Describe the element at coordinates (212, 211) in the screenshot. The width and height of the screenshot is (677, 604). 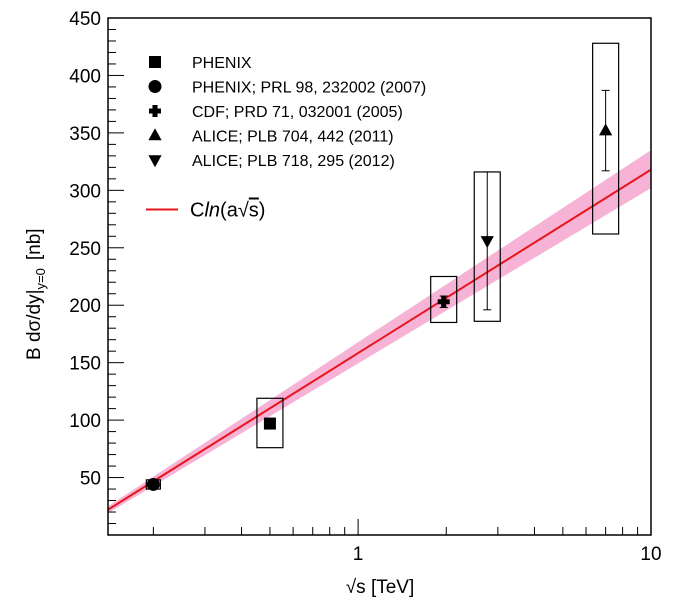
I see `legend-fit-label-part: ln` at that location.